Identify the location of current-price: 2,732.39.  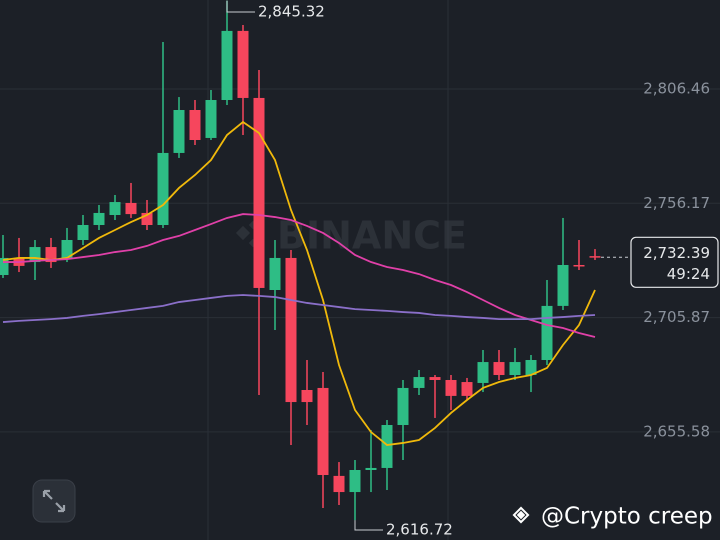
(676, 253).